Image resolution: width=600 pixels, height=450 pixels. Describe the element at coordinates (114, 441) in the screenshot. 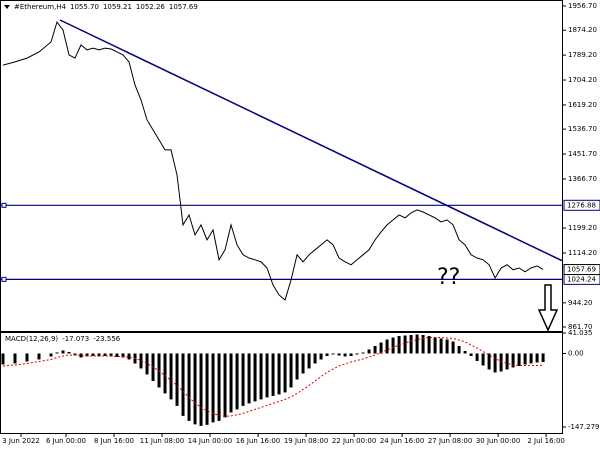

I see `x-tick-label: 8 Jun 16:00` at that location.